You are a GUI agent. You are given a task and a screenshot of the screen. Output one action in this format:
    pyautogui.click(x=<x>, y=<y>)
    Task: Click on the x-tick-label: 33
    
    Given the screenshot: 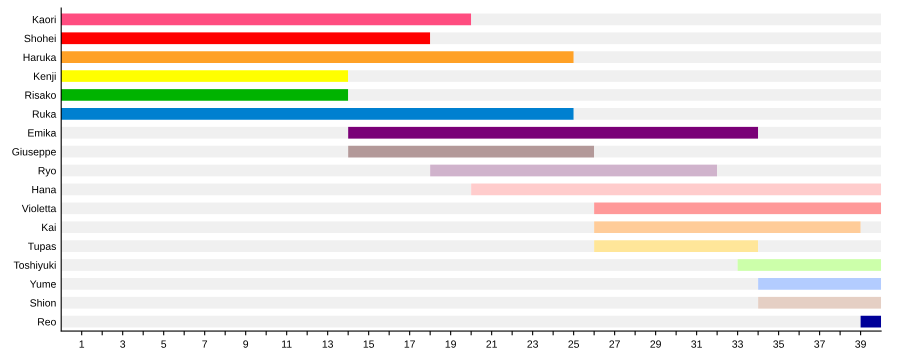 What is the action you would take?
    pyautogui.click(x=737, y=344)
    